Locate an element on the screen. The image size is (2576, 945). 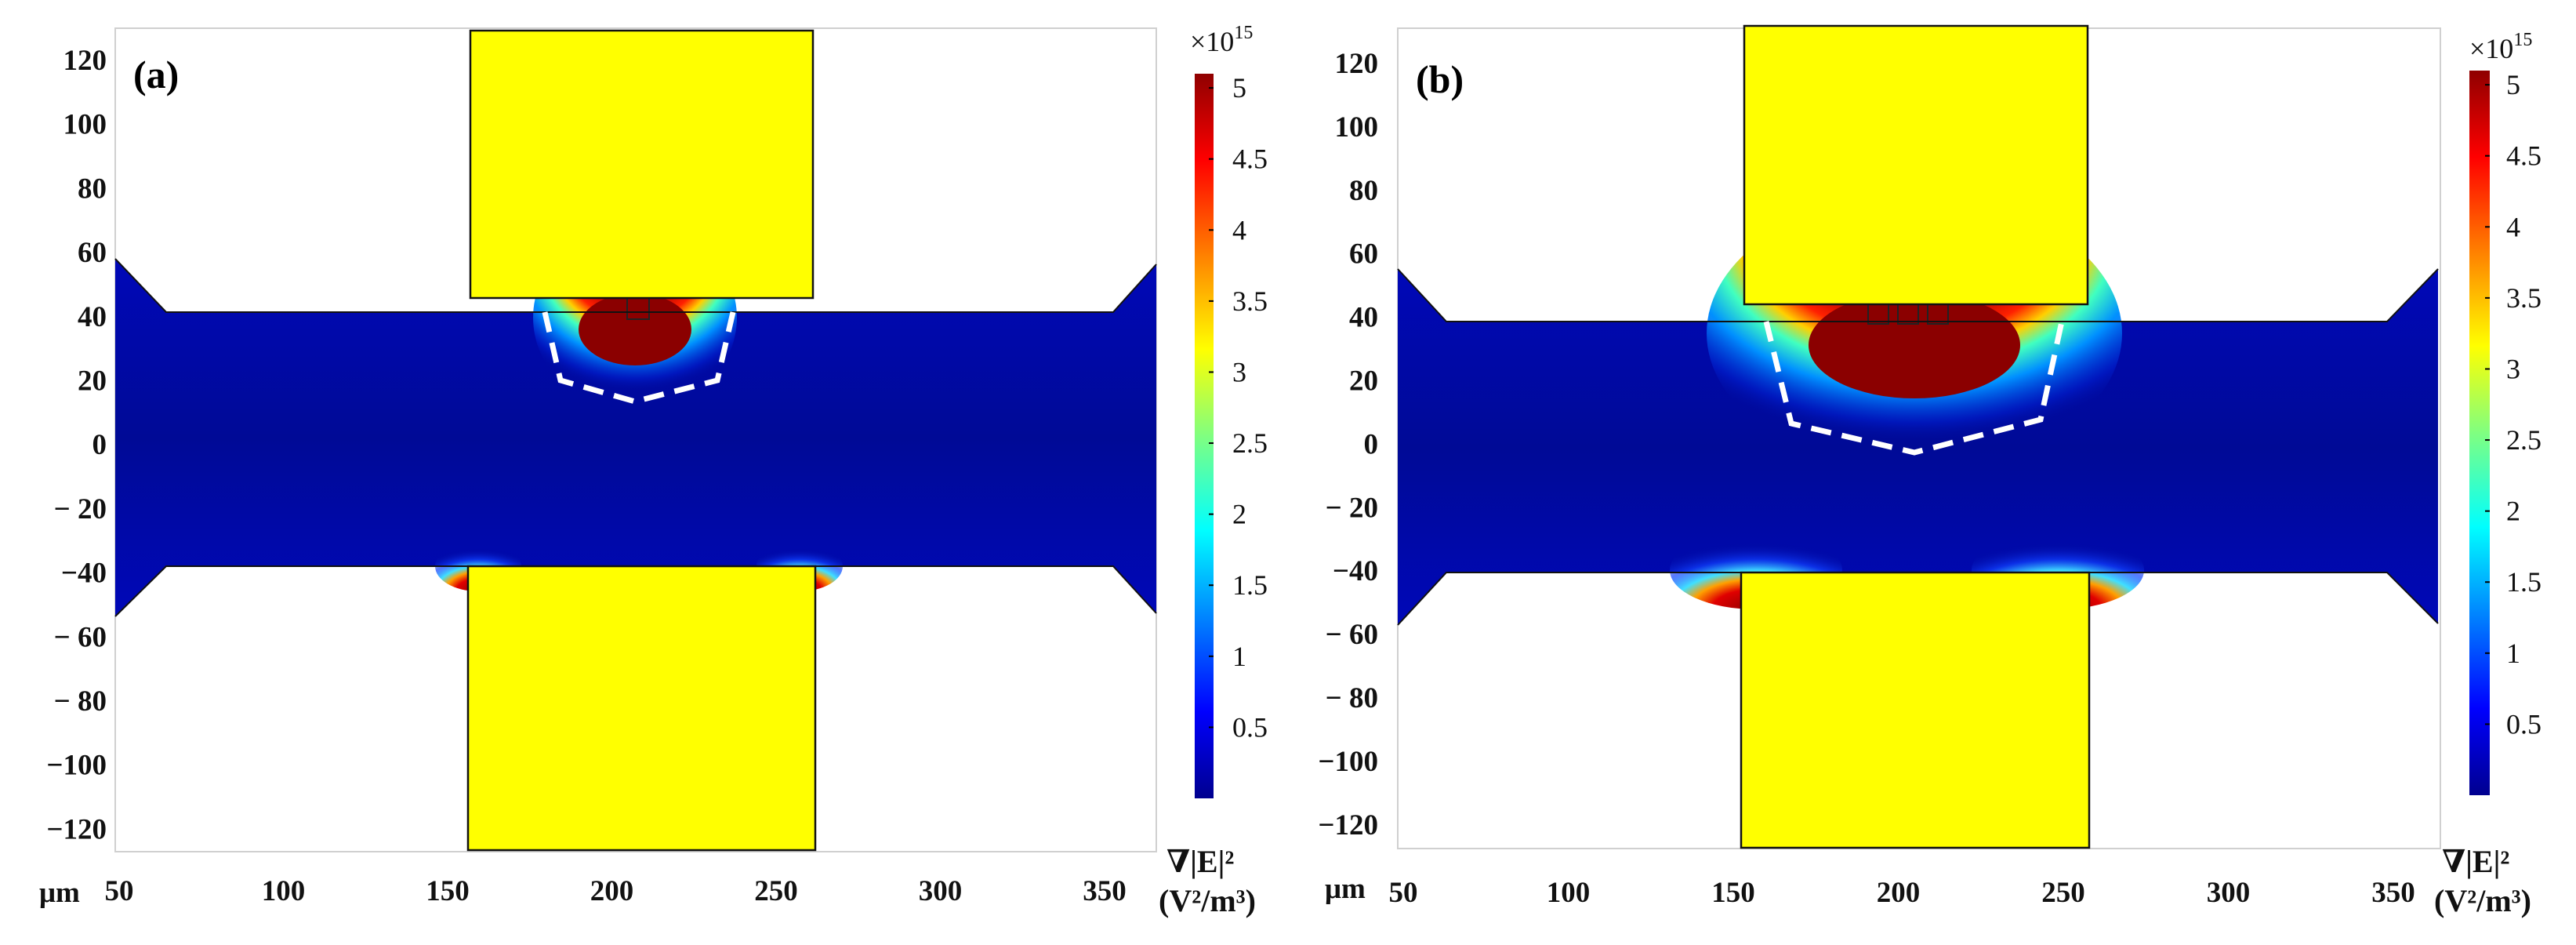
colorbar-a: 5 4.5 4 3.5 3 2.5 2 1.5 1 0.5 ×10¹⁵ ∇|E|² (V²/m³) is located at coordinates (1214, 471).